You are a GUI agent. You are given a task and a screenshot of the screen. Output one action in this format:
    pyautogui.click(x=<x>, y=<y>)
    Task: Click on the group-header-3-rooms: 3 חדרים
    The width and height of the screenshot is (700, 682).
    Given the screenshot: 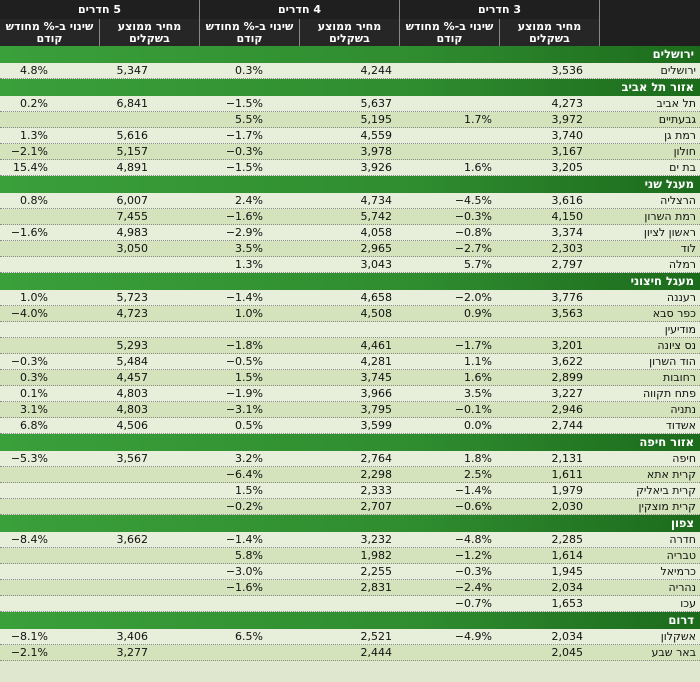 What is the action you would take?
    pyautogui.click(x=500, y=9)
    